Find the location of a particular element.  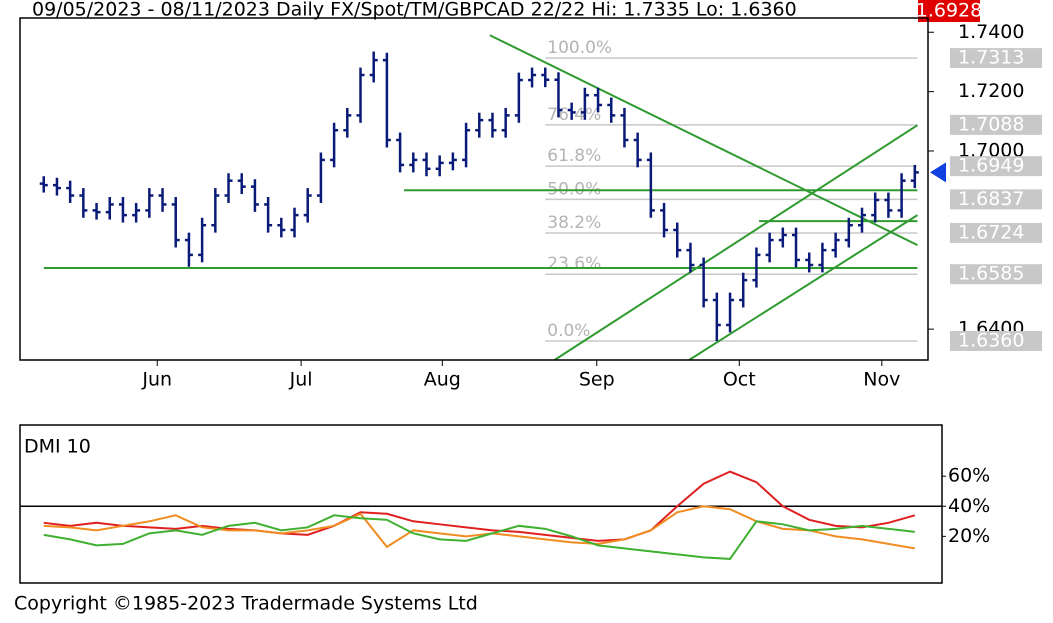

fib-label: 100.0% is located at coordinates (579, 48).